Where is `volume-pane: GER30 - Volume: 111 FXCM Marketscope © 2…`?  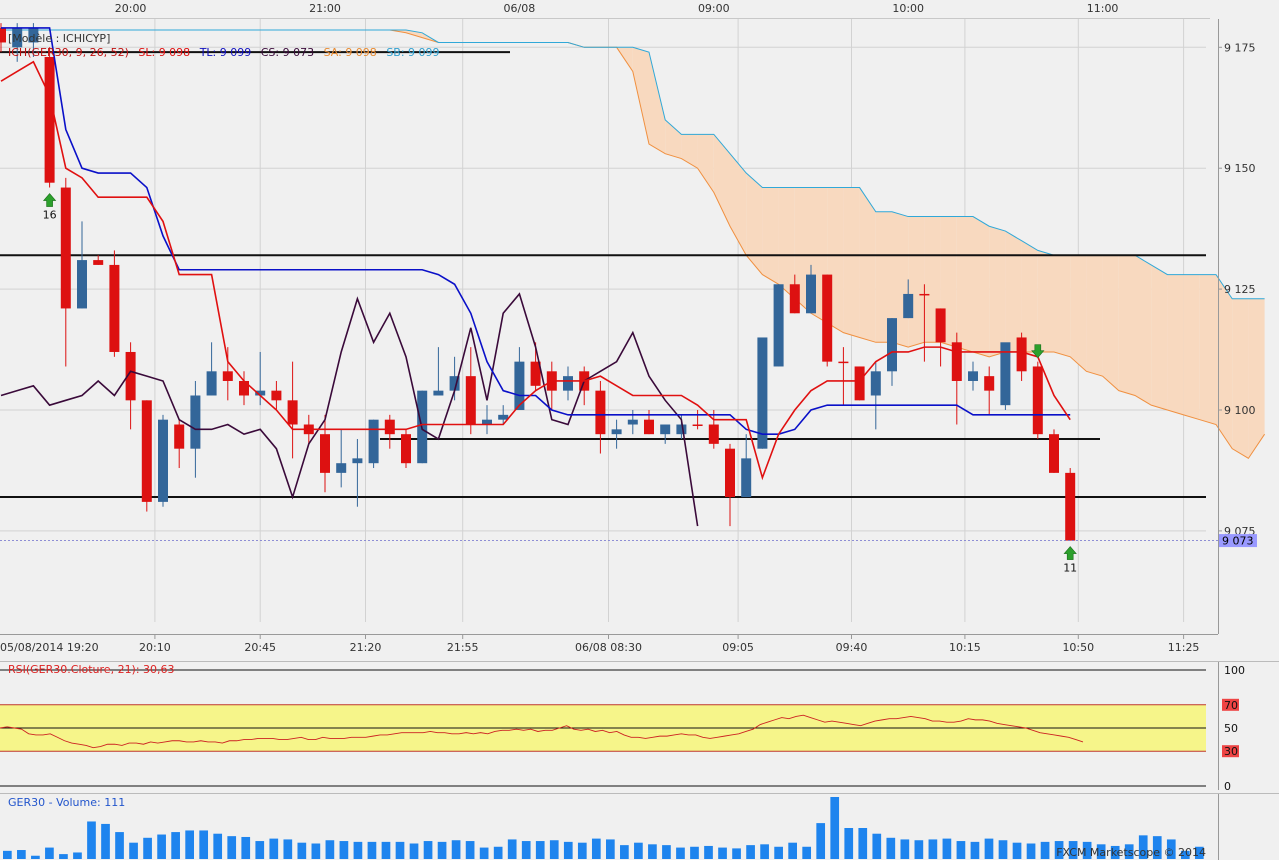
volume-pane: GER30 - Volume: 111 FXCM Marketscope © 2… is located at coordinates (639, 826).